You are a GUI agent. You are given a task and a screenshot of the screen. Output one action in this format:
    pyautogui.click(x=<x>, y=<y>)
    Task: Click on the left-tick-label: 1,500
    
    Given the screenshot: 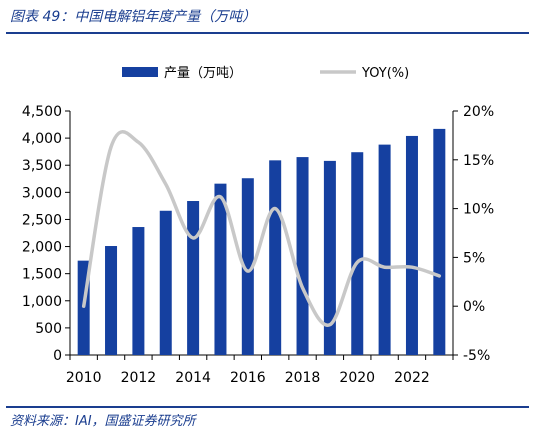 What is the action you would take?
    pyautogui.click(x=42, y=275)
    